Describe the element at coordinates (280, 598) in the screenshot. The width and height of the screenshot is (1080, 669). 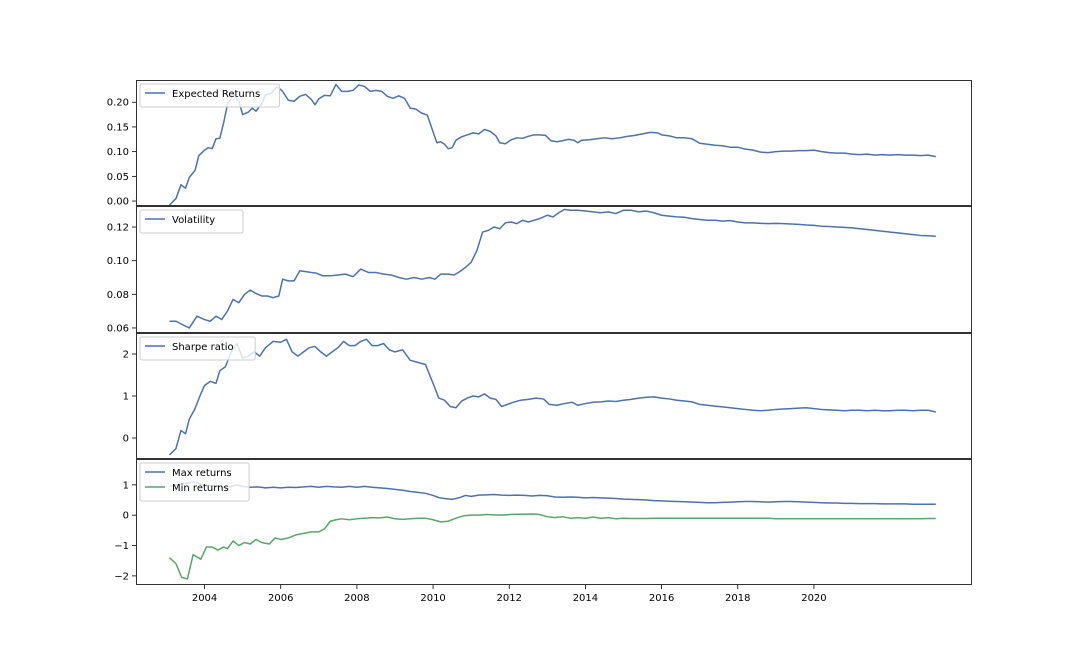
I see `x-tick-label: 2006` at that location.